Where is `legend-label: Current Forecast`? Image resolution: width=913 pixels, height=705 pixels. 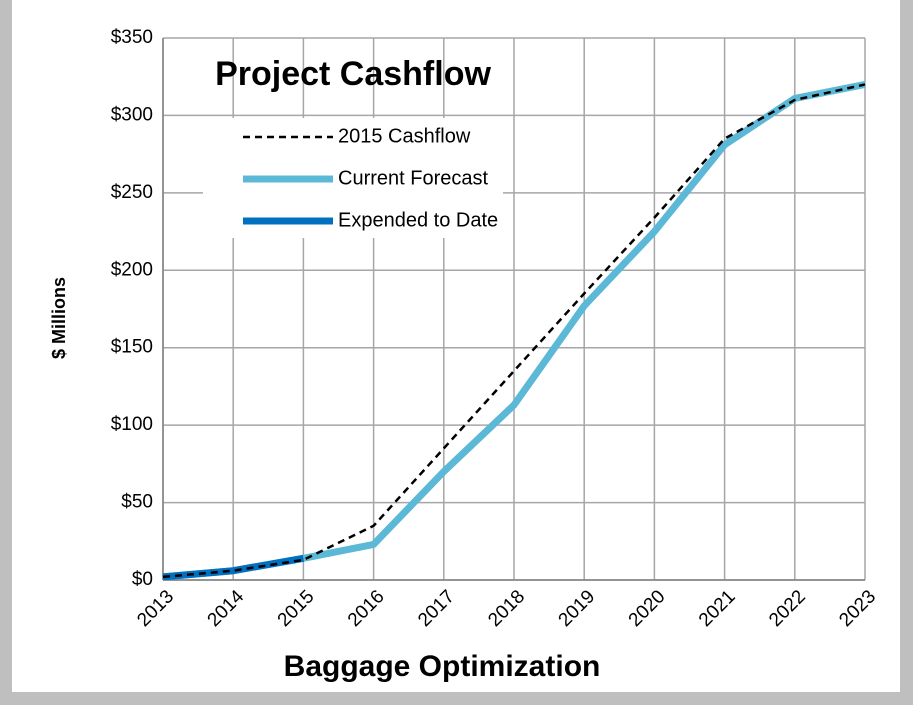 legend-label: Current Forecast is located at coordinates (413, 178).